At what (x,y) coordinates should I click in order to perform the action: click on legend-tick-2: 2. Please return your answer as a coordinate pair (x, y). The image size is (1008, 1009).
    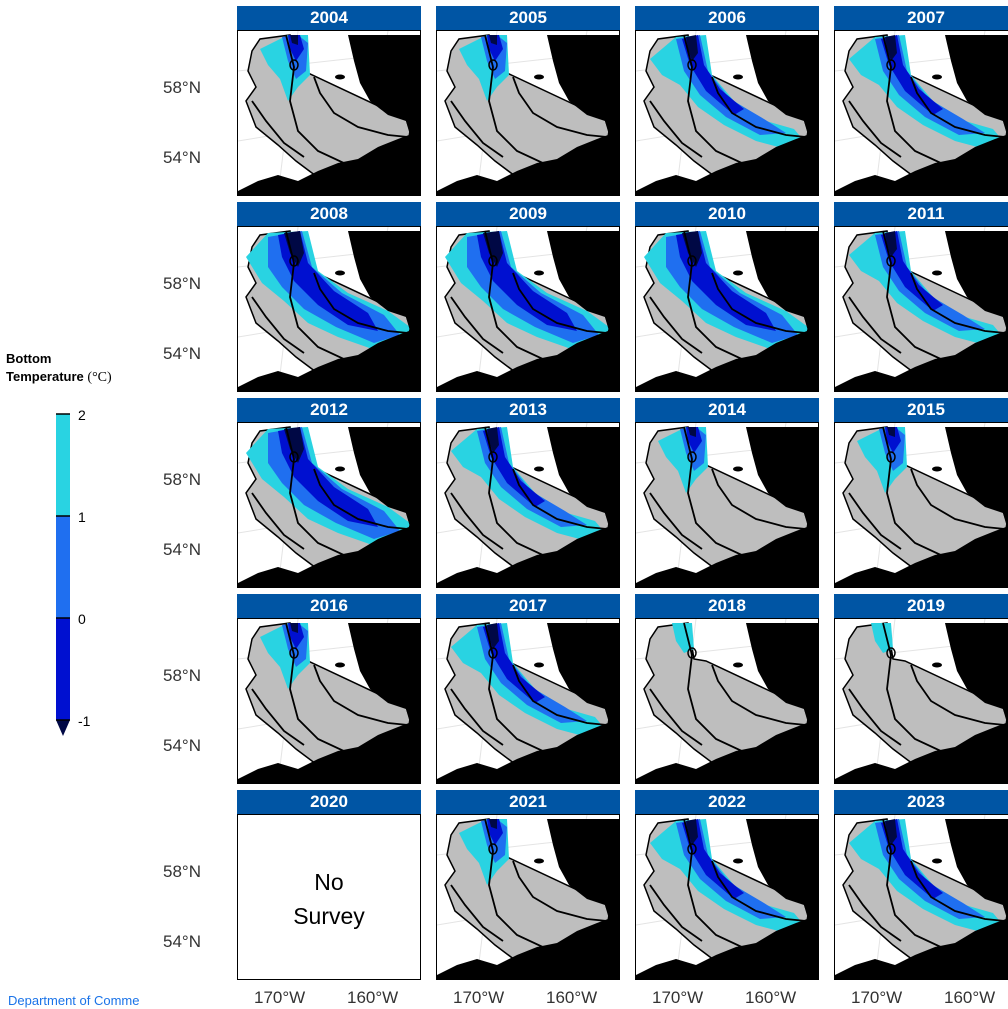
    Looking at the image, I should click on (82, 415).